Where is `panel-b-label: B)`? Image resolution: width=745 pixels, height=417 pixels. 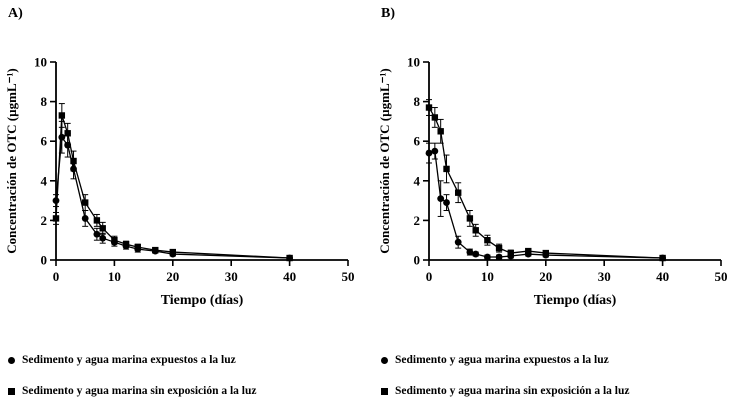 panel-b-label: B) is located at coordinates (388, 13).